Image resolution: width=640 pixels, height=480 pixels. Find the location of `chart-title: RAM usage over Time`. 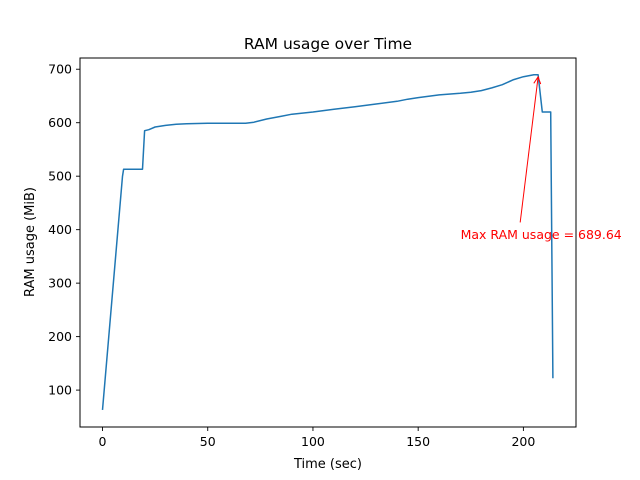

chart-title: RAM usage over Time is located at coordinates (328, 44).